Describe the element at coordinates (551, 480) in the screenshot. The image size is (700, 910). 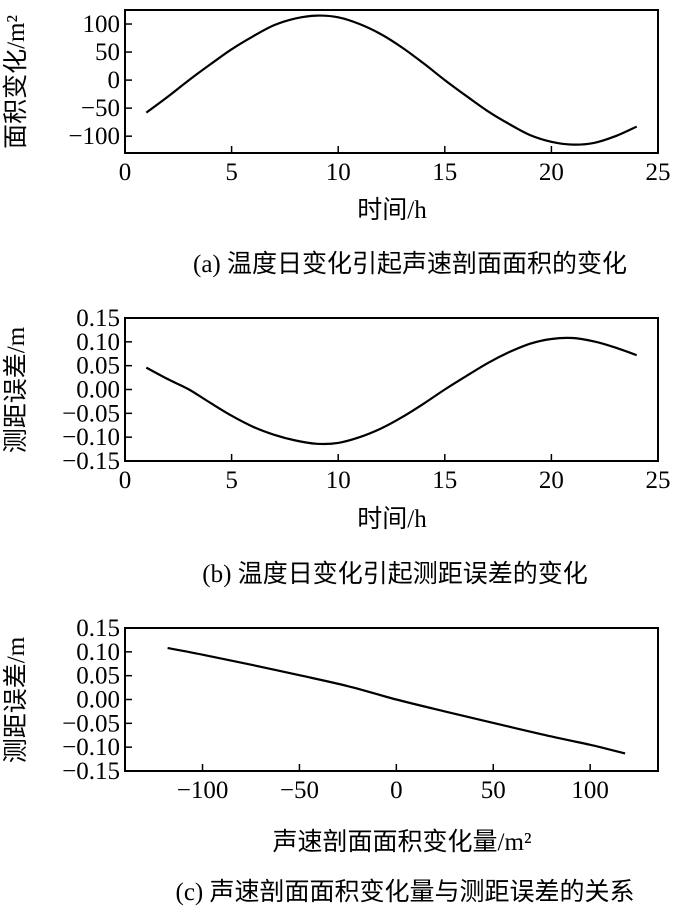
I see `panel-b-x-tick-label: 20` at that location.